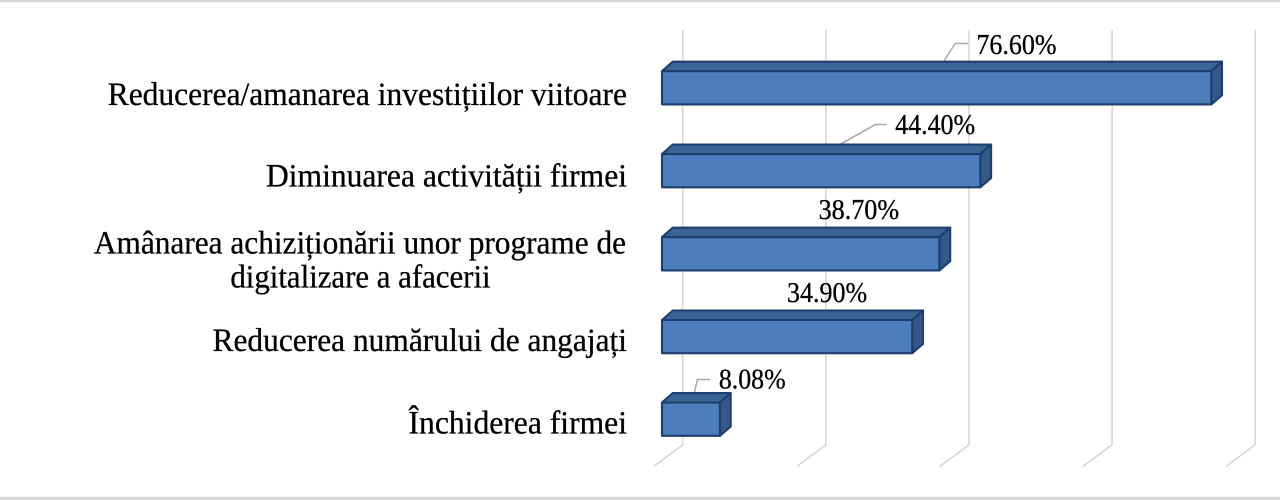 Image resolution: width=1280 pixels, height=500 pixels. Describe the element at coordinates (752, 379) in the screenshot. I see `svg-text: 8.08%` at that location.